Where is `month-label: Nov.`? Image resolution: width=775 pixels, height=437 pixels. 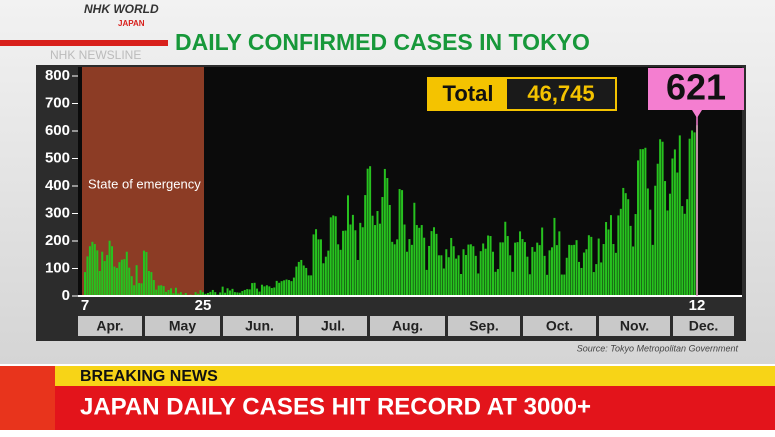
month-label: Nov. is located at coordinates (634, 326).